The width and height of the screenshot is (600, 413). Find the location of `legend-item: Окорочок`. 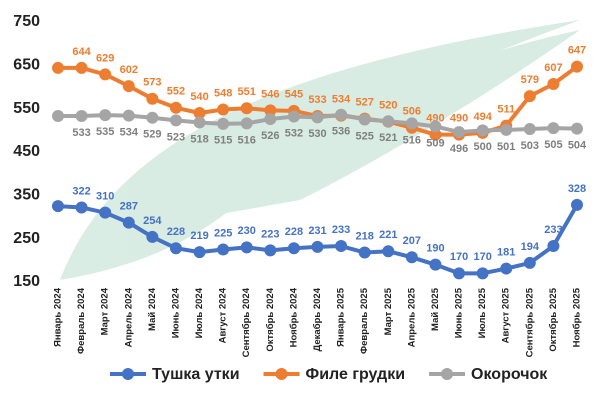

legend-item: Окорочок is located at coordinates (488, 374).